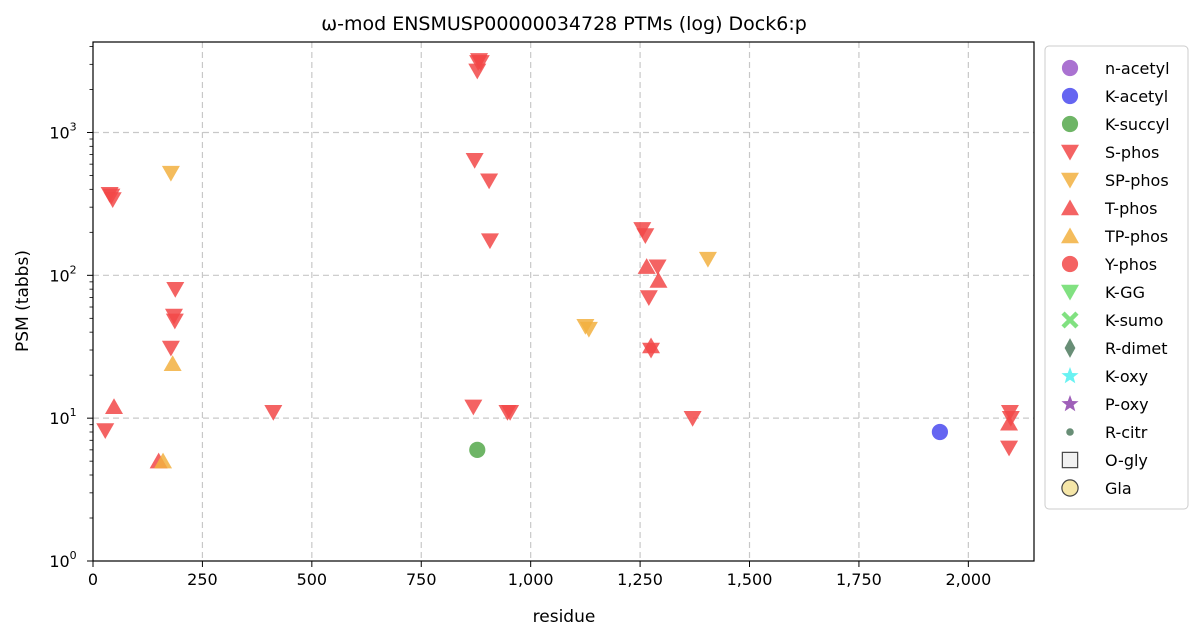  I want to click on legend-item: K-oxy, so click(1104, 376).